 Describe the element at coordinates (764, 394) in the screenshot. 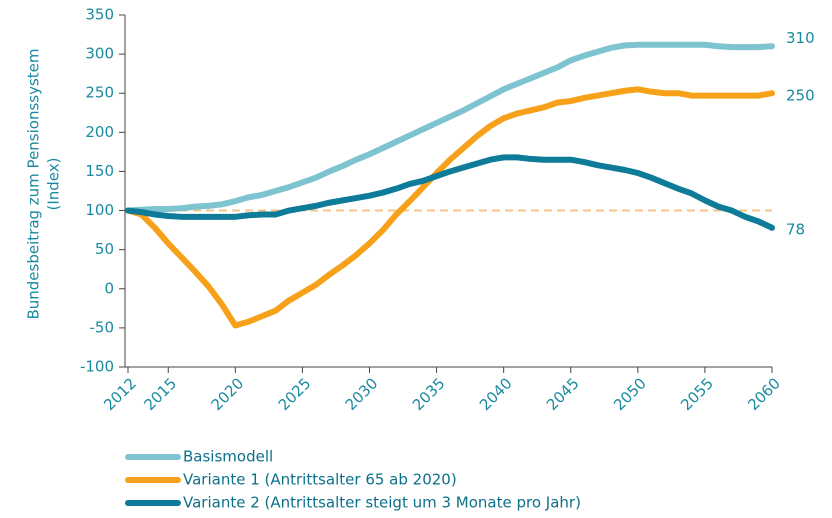

I see `x-tick-label: 2060` at that location.